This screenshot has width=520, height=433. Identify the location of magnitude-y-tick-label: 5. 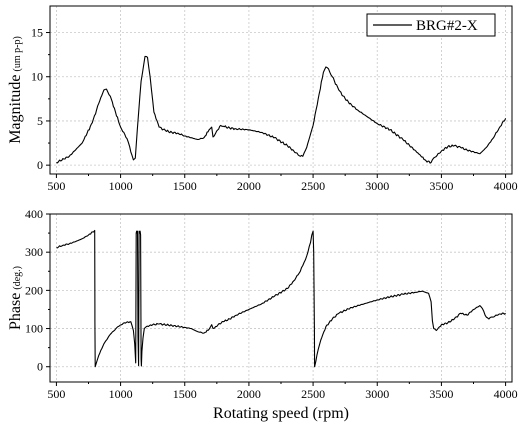
(40, 121).